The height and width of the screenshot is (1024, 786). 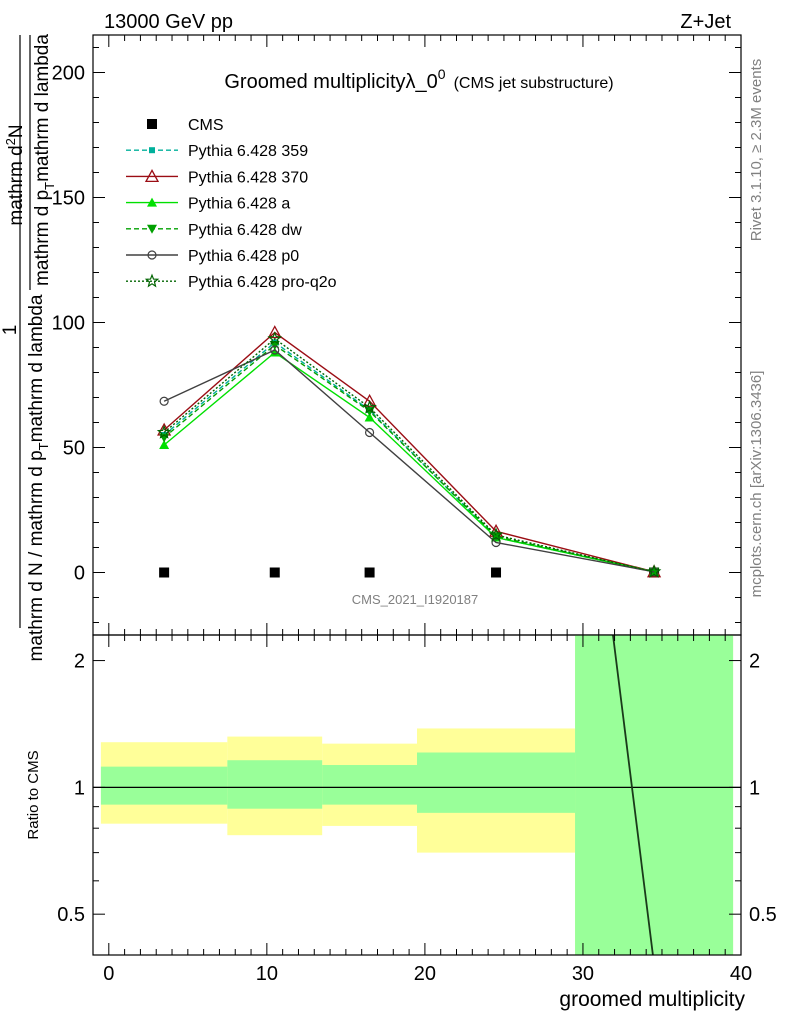 I want to click on legend-label: Pythia 6.428 pro-q2o, so click(x=262, y=282).